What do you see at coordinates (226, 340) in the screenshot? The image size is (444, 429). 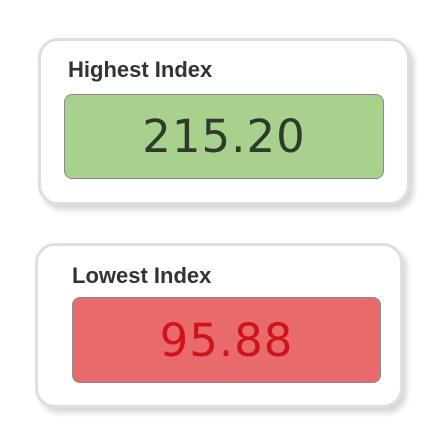 I see `lowest-index-value: 95.88` at bounding box center [226, 340].